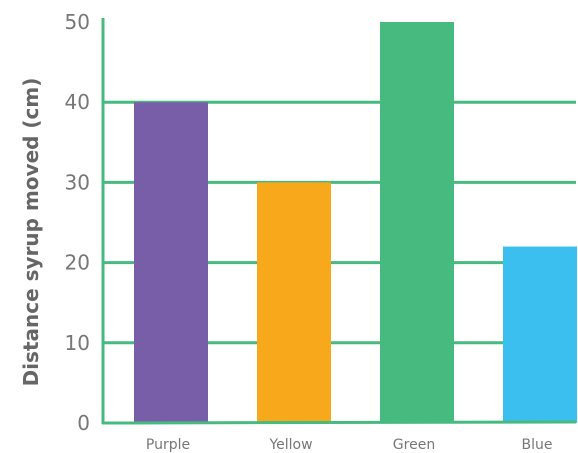 The height and width of the screenshot is (453, 578). What do you see at coordinates (414, 445) in the screenshot?
I see `x-tick-label-green: Green` at bounding box center [414, 445].